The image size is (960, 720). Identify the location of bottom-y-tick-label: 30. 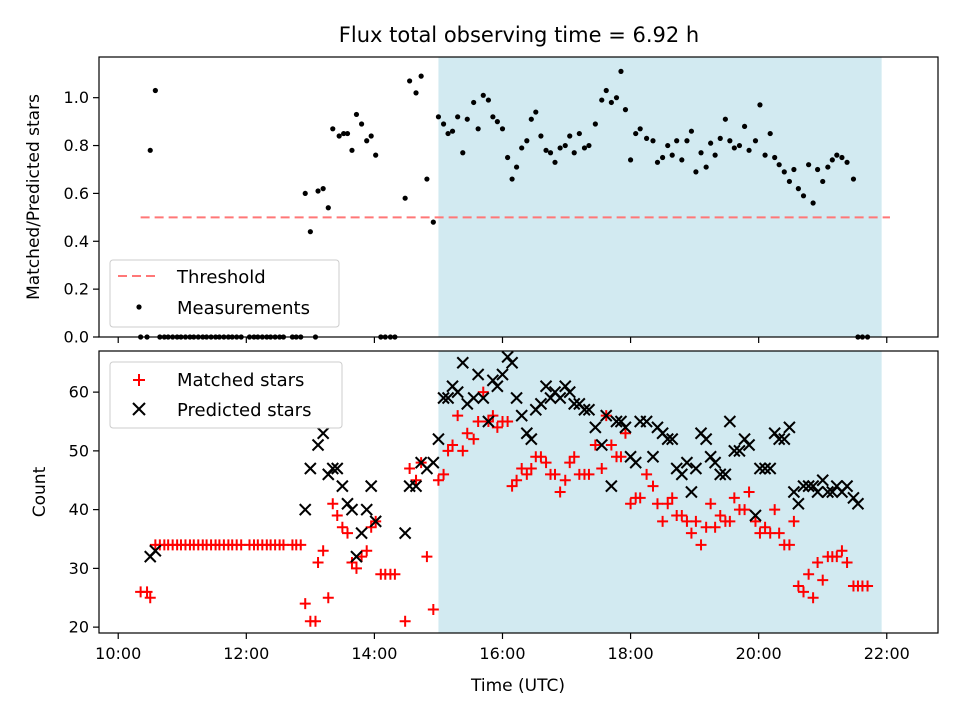
(79, 568).